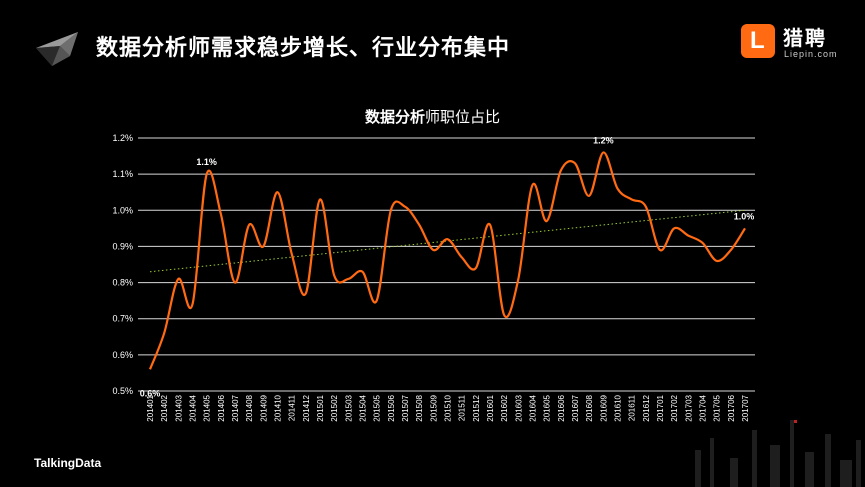 This screenshot has height=487, width=865. What do you see at coordinates (717, 407) in the screenshot?
I see `x-tick-label: 201705` at bounding box center [717, 407].